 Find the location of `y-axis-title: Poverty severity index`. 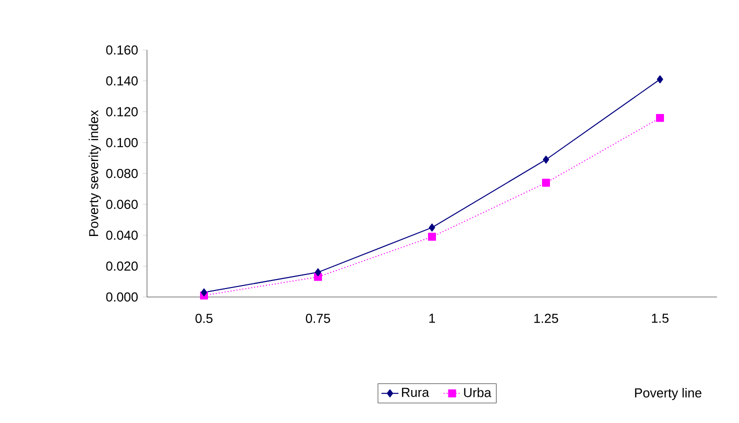

y-axis-title: Poverty severity index is located at coordinates (94, 173).